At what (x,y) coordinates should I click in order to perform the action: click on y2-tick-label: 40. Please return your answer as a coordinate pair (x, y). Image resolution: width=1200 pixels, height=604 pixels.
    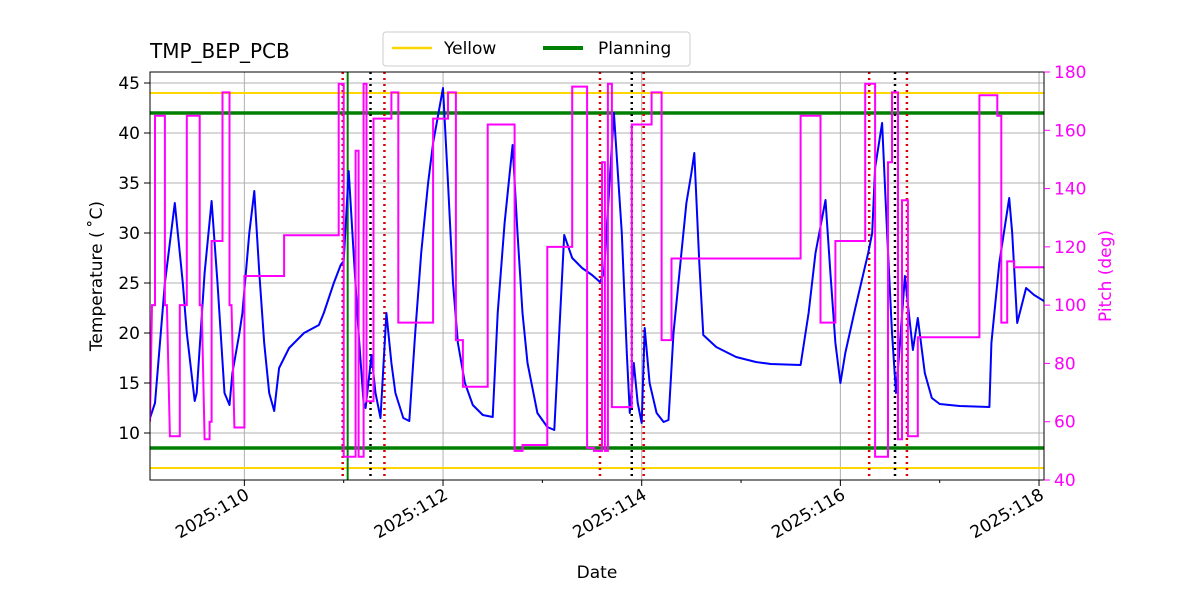
    Looking at the image, I should click on (1065, 481).